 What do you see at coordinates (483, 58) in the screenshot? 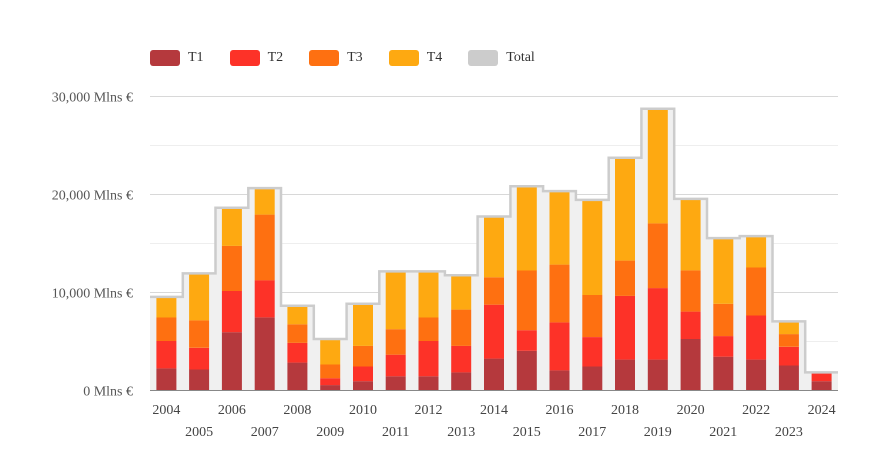
I see `legend-swatch-total` at bounding box center [483, 58].